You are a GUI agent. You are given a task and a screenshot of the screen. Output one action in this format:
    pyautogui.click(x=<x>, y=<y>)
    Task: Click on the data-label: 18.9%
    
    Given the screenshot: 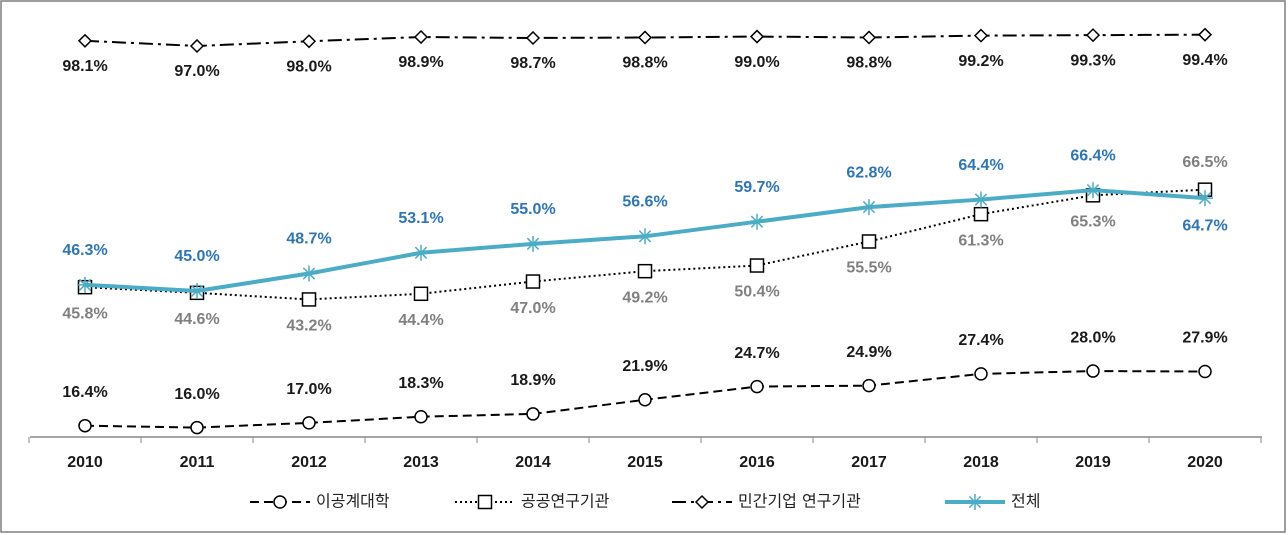 What is the action you would take?
    pyautogui.click(x=532, y=380)
    